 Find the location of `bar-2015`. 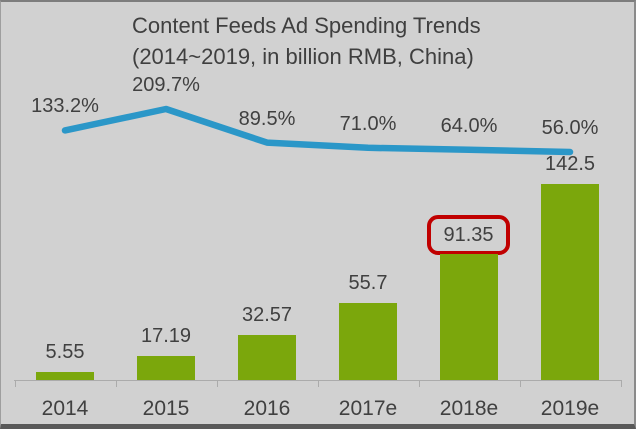

bar-2015 is located at coordinates (166, 368).